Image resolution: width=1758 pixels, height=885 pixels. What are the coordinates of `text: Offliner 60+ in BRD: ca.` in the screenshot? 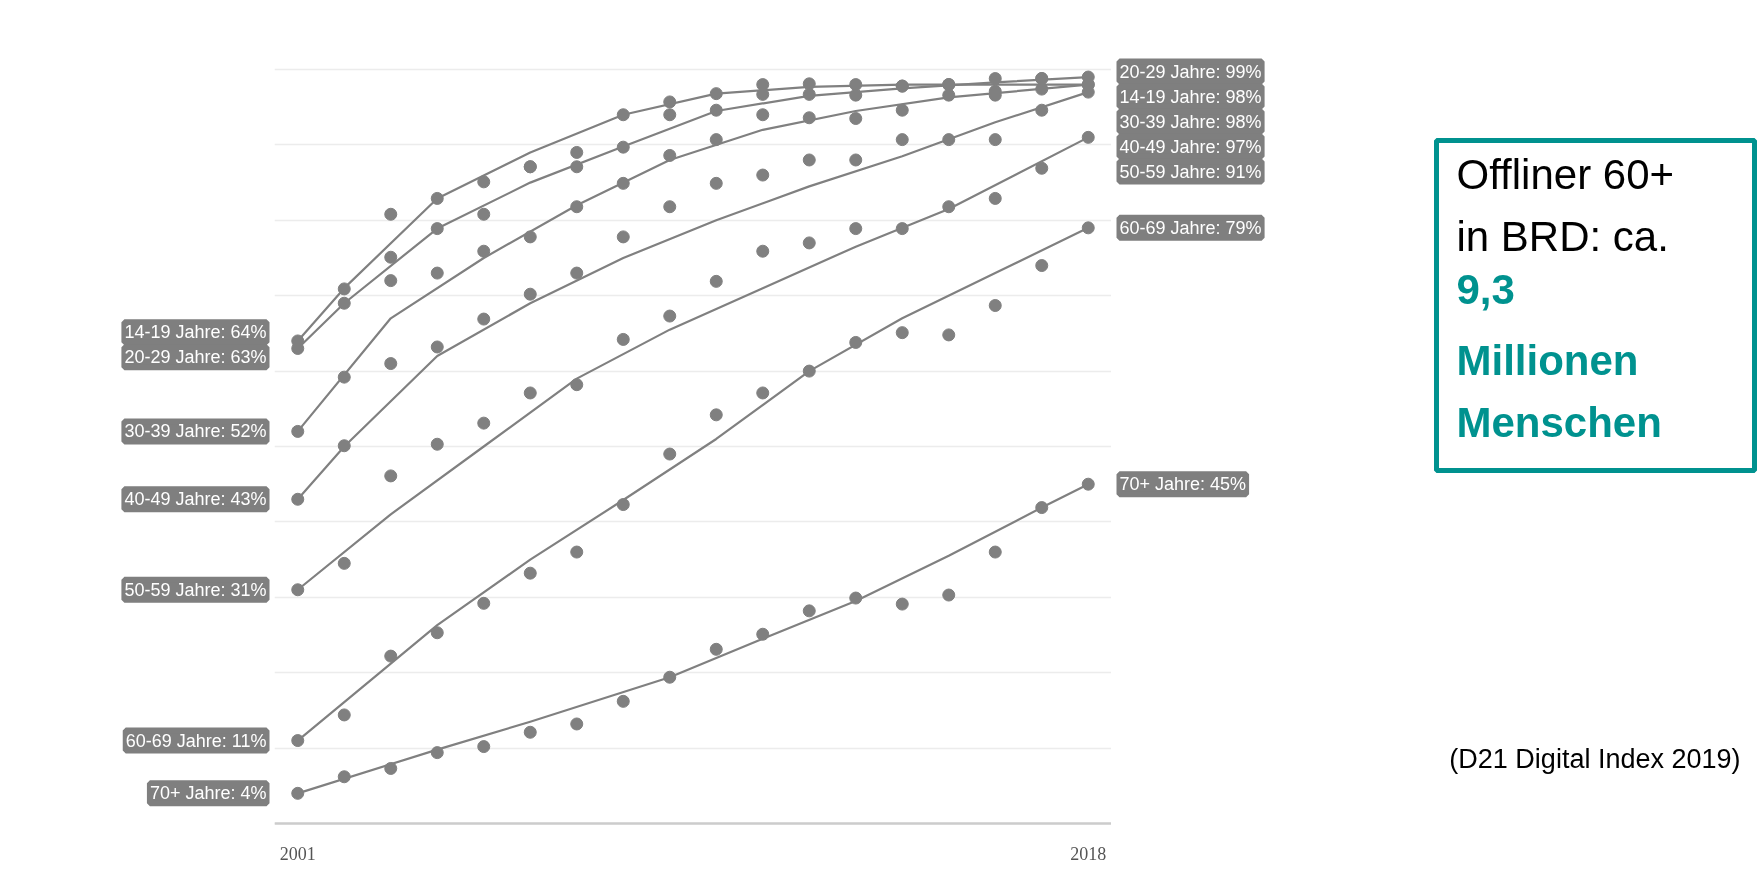 It's located at (1565, 205).